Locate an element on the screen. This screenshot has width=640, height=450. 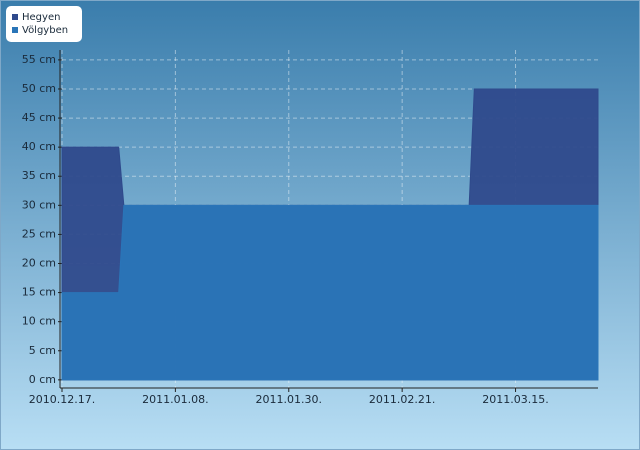
y-tick-label: 45 cm is located at coordinates (39, 117).